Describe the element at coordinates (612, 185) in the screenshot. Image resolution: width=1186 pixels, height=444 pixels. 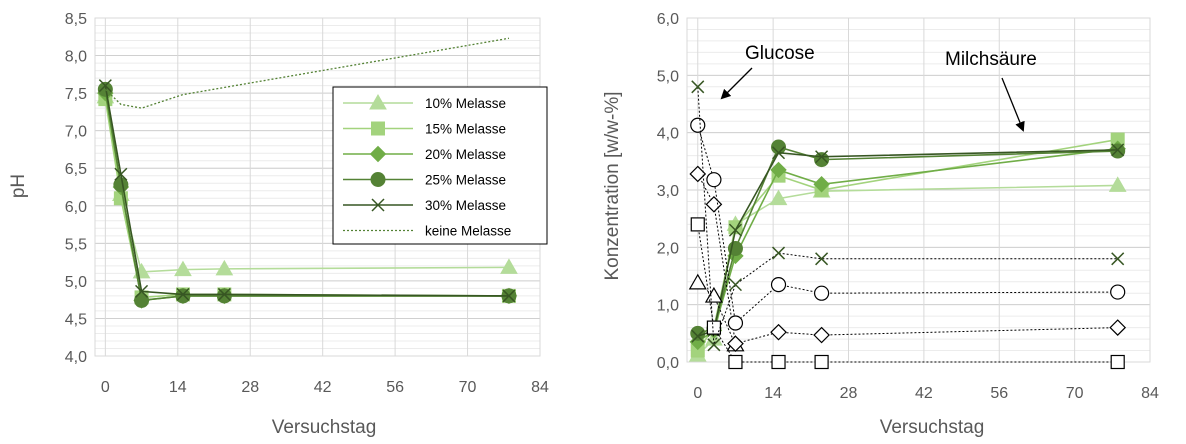
I see `concentration-y-axis-title: Konzentration [w/w-%]` at that location.